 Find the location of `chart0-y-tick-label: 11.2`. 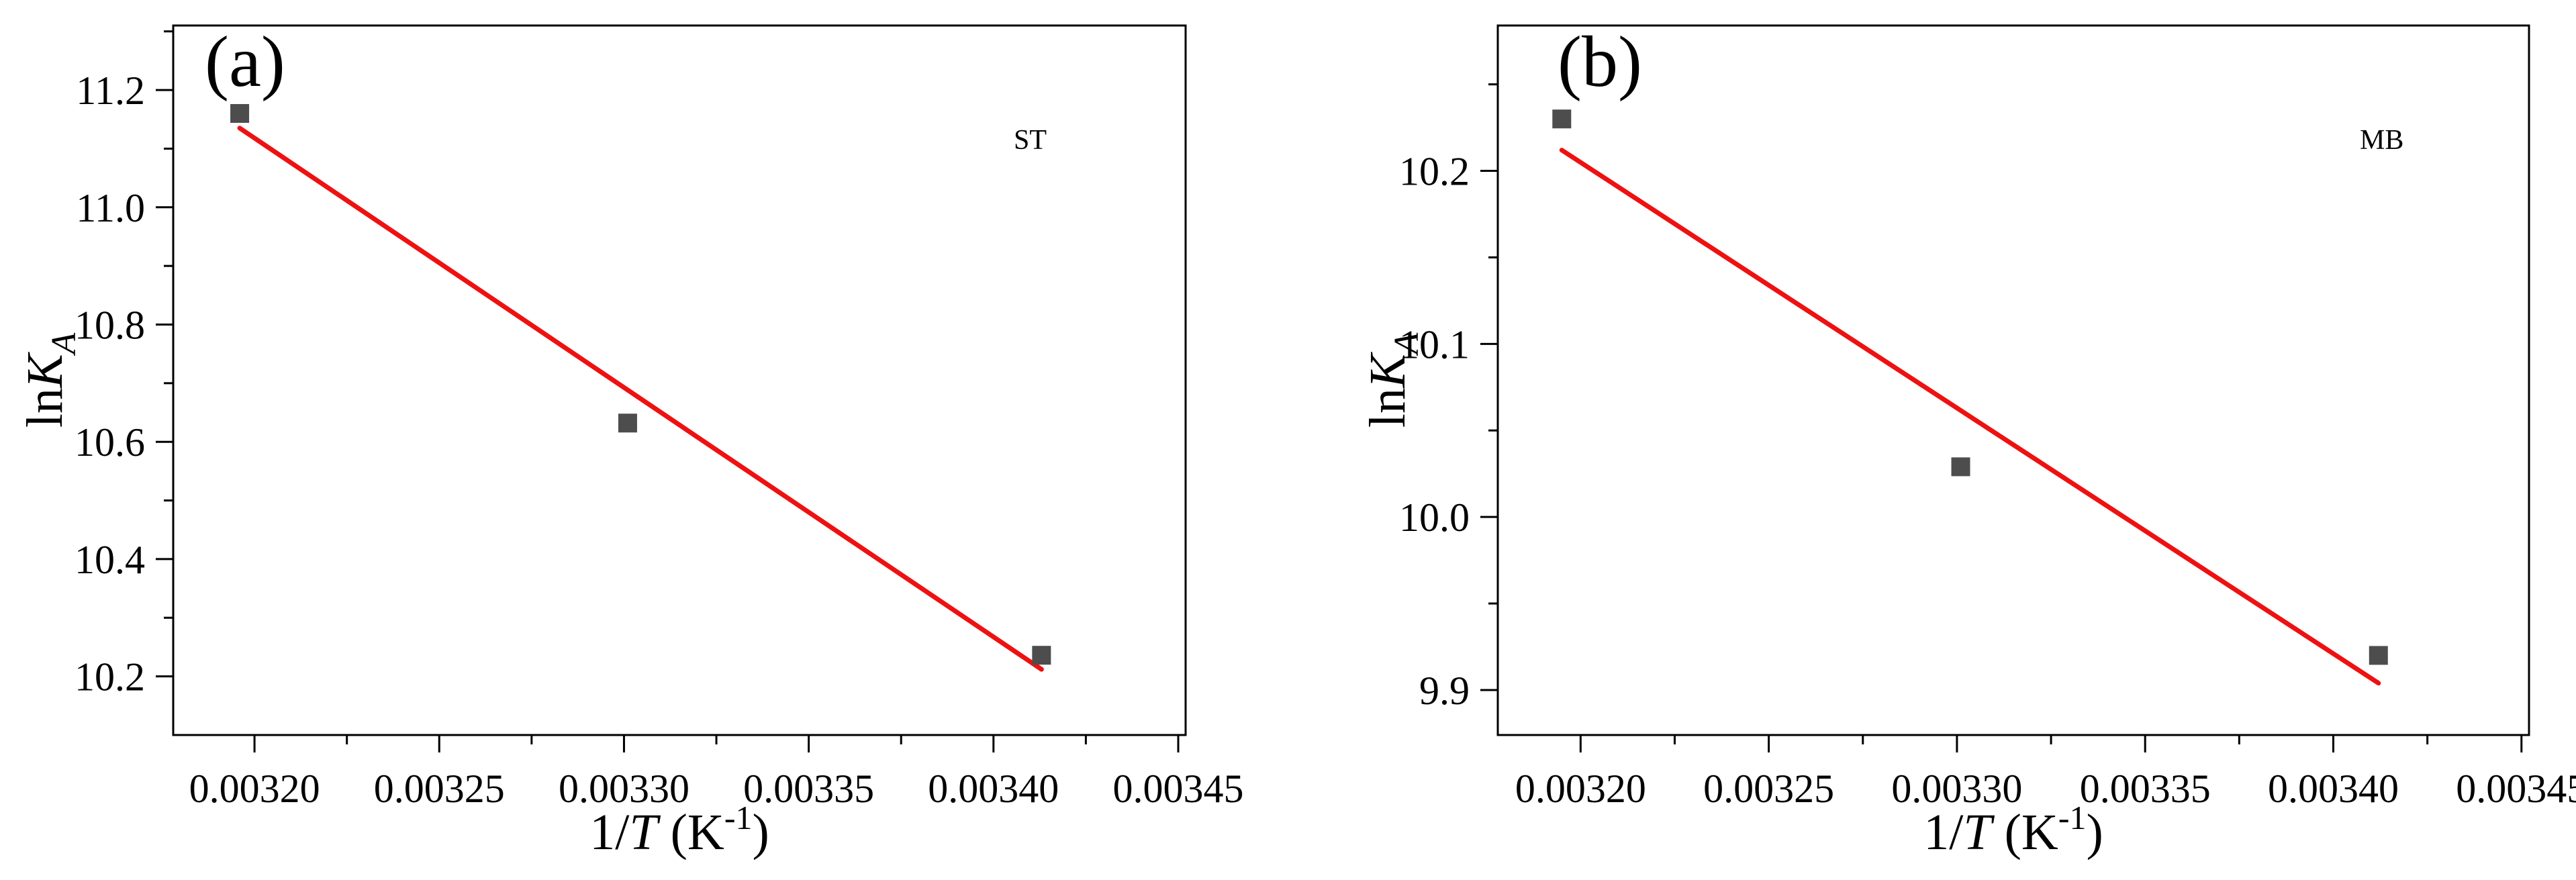

chart0-y-tick-label: 11.2 is located at coordinates (110, 90).